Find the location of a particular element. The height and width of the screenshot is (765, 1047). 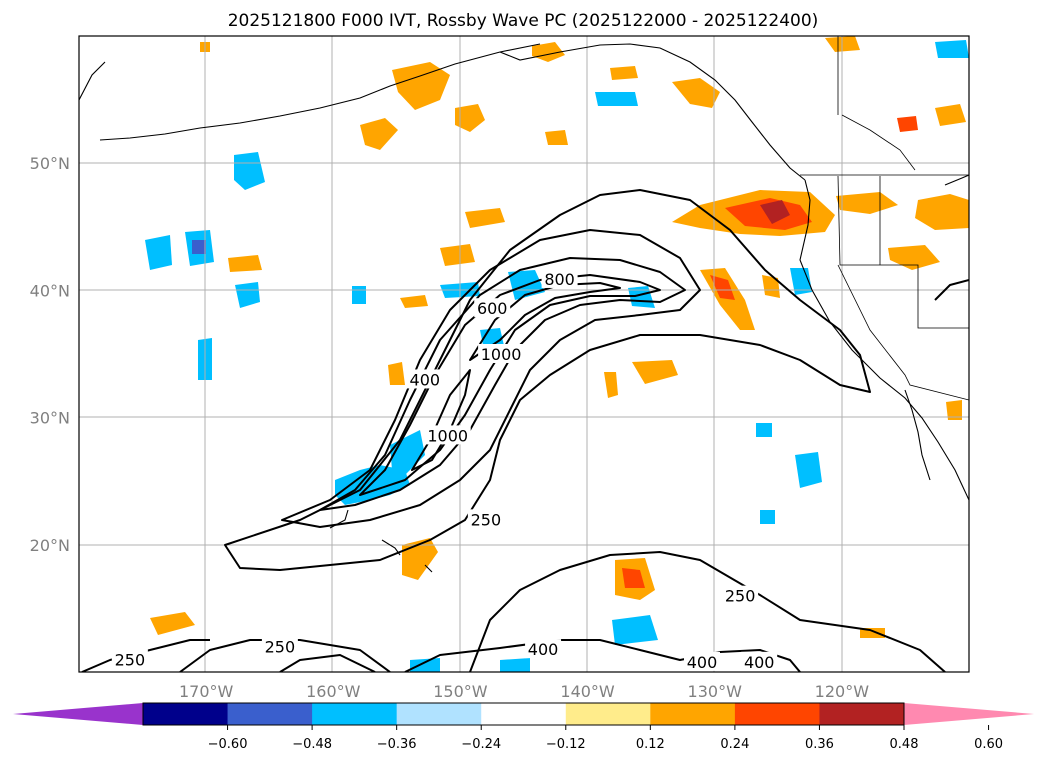

contour-label: 800 is located at coordinates (559, 279).